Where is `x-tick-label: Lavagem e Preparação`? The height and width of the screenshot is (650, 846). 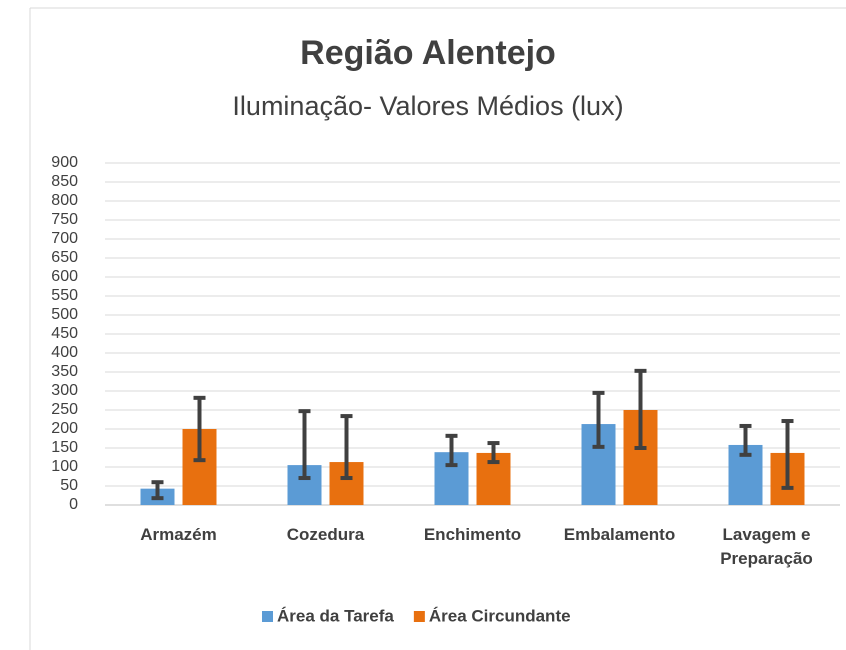
x-tick-label: Lavagem e Preparação is located at coordinates (766, 546).